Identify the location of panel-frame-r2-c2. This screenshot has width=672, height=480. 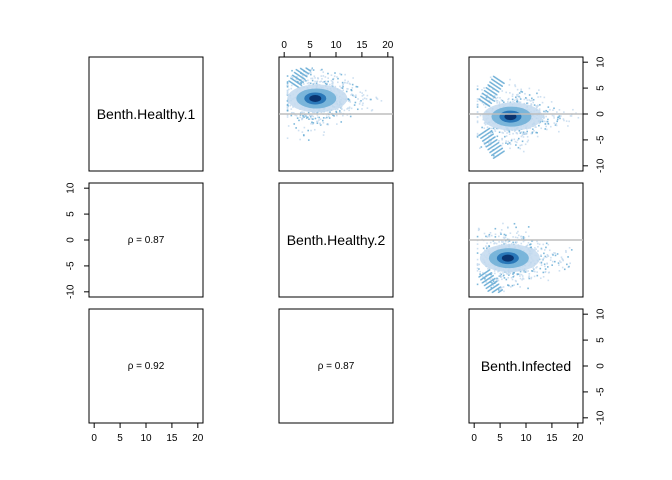
(336, 240).